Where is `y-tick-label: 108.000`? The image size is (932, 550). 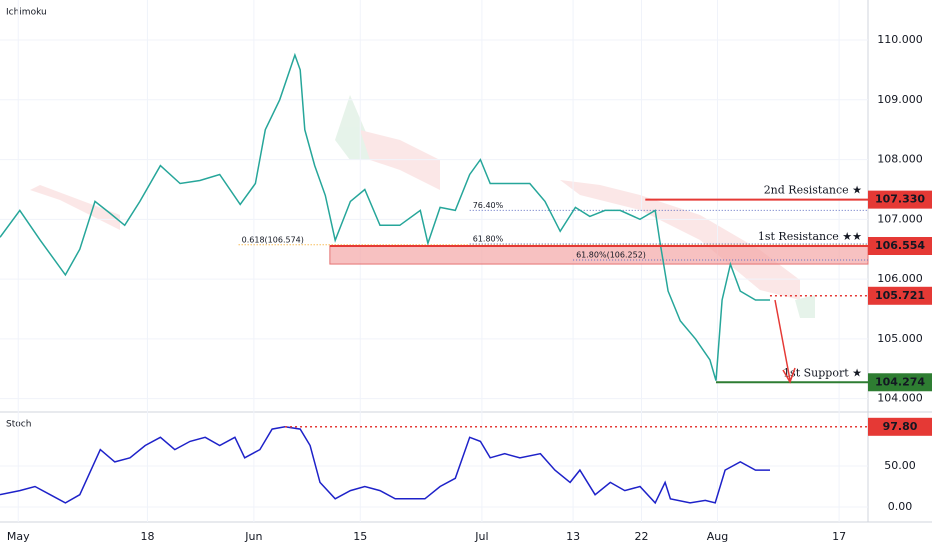
y-tick-label: 108.000 is located at coordinates (900, 159).